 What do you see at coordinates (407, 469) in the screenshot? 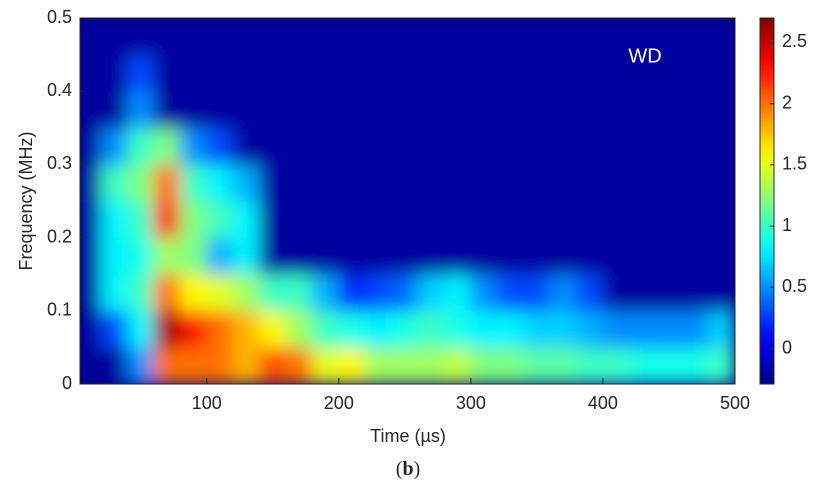
I see `caption-part: b` at bounding box center [407, 469].